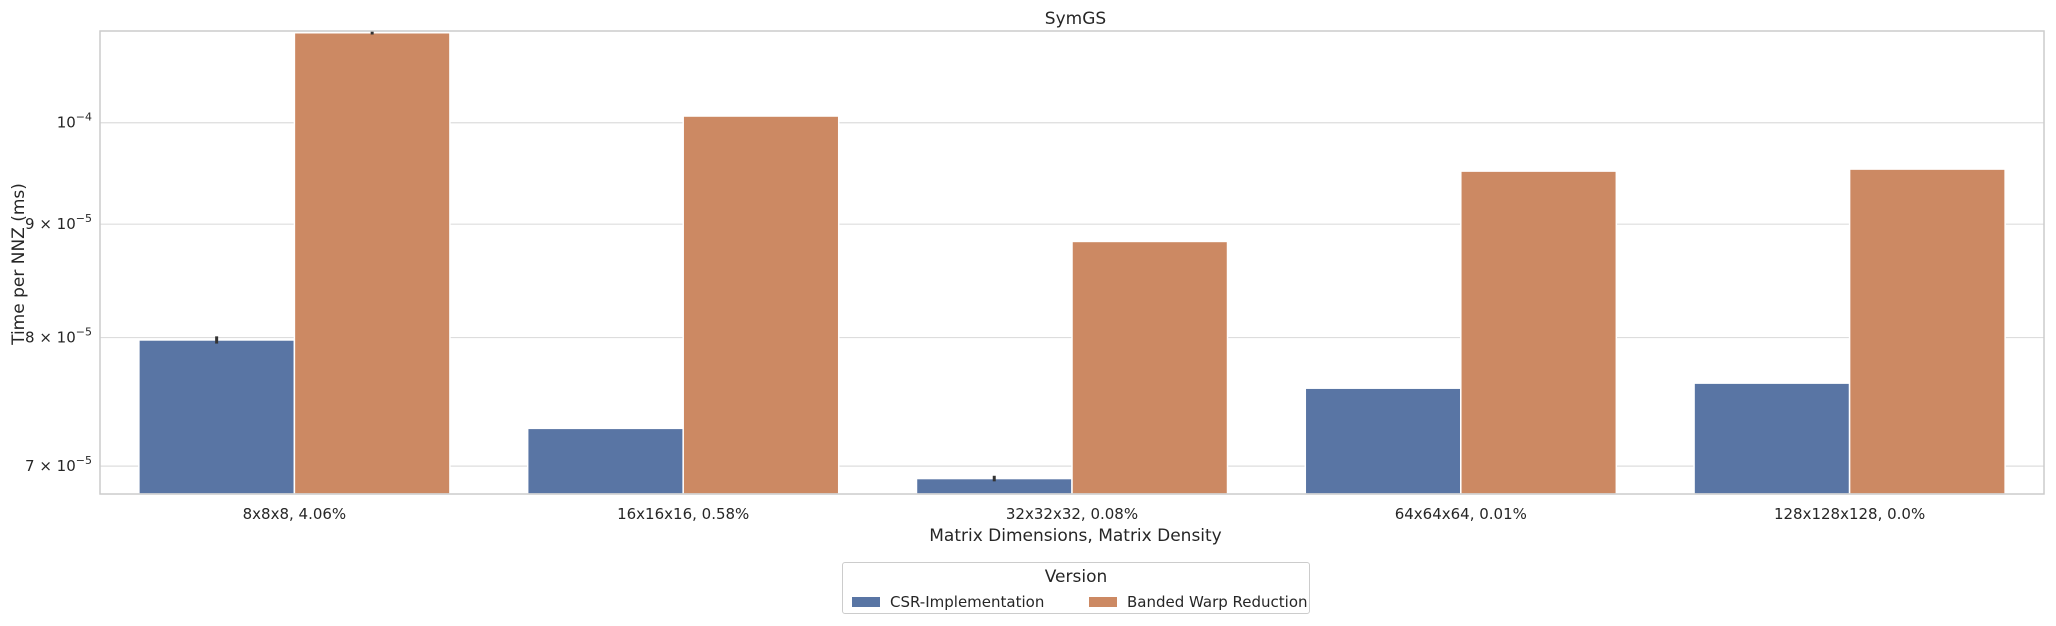 This screenshot has height=626, width=2056. Describe the element at coordinates (683, 514) in the screenshot. I see `x-tick-label: 16x16x16, 0.58%` at that location.